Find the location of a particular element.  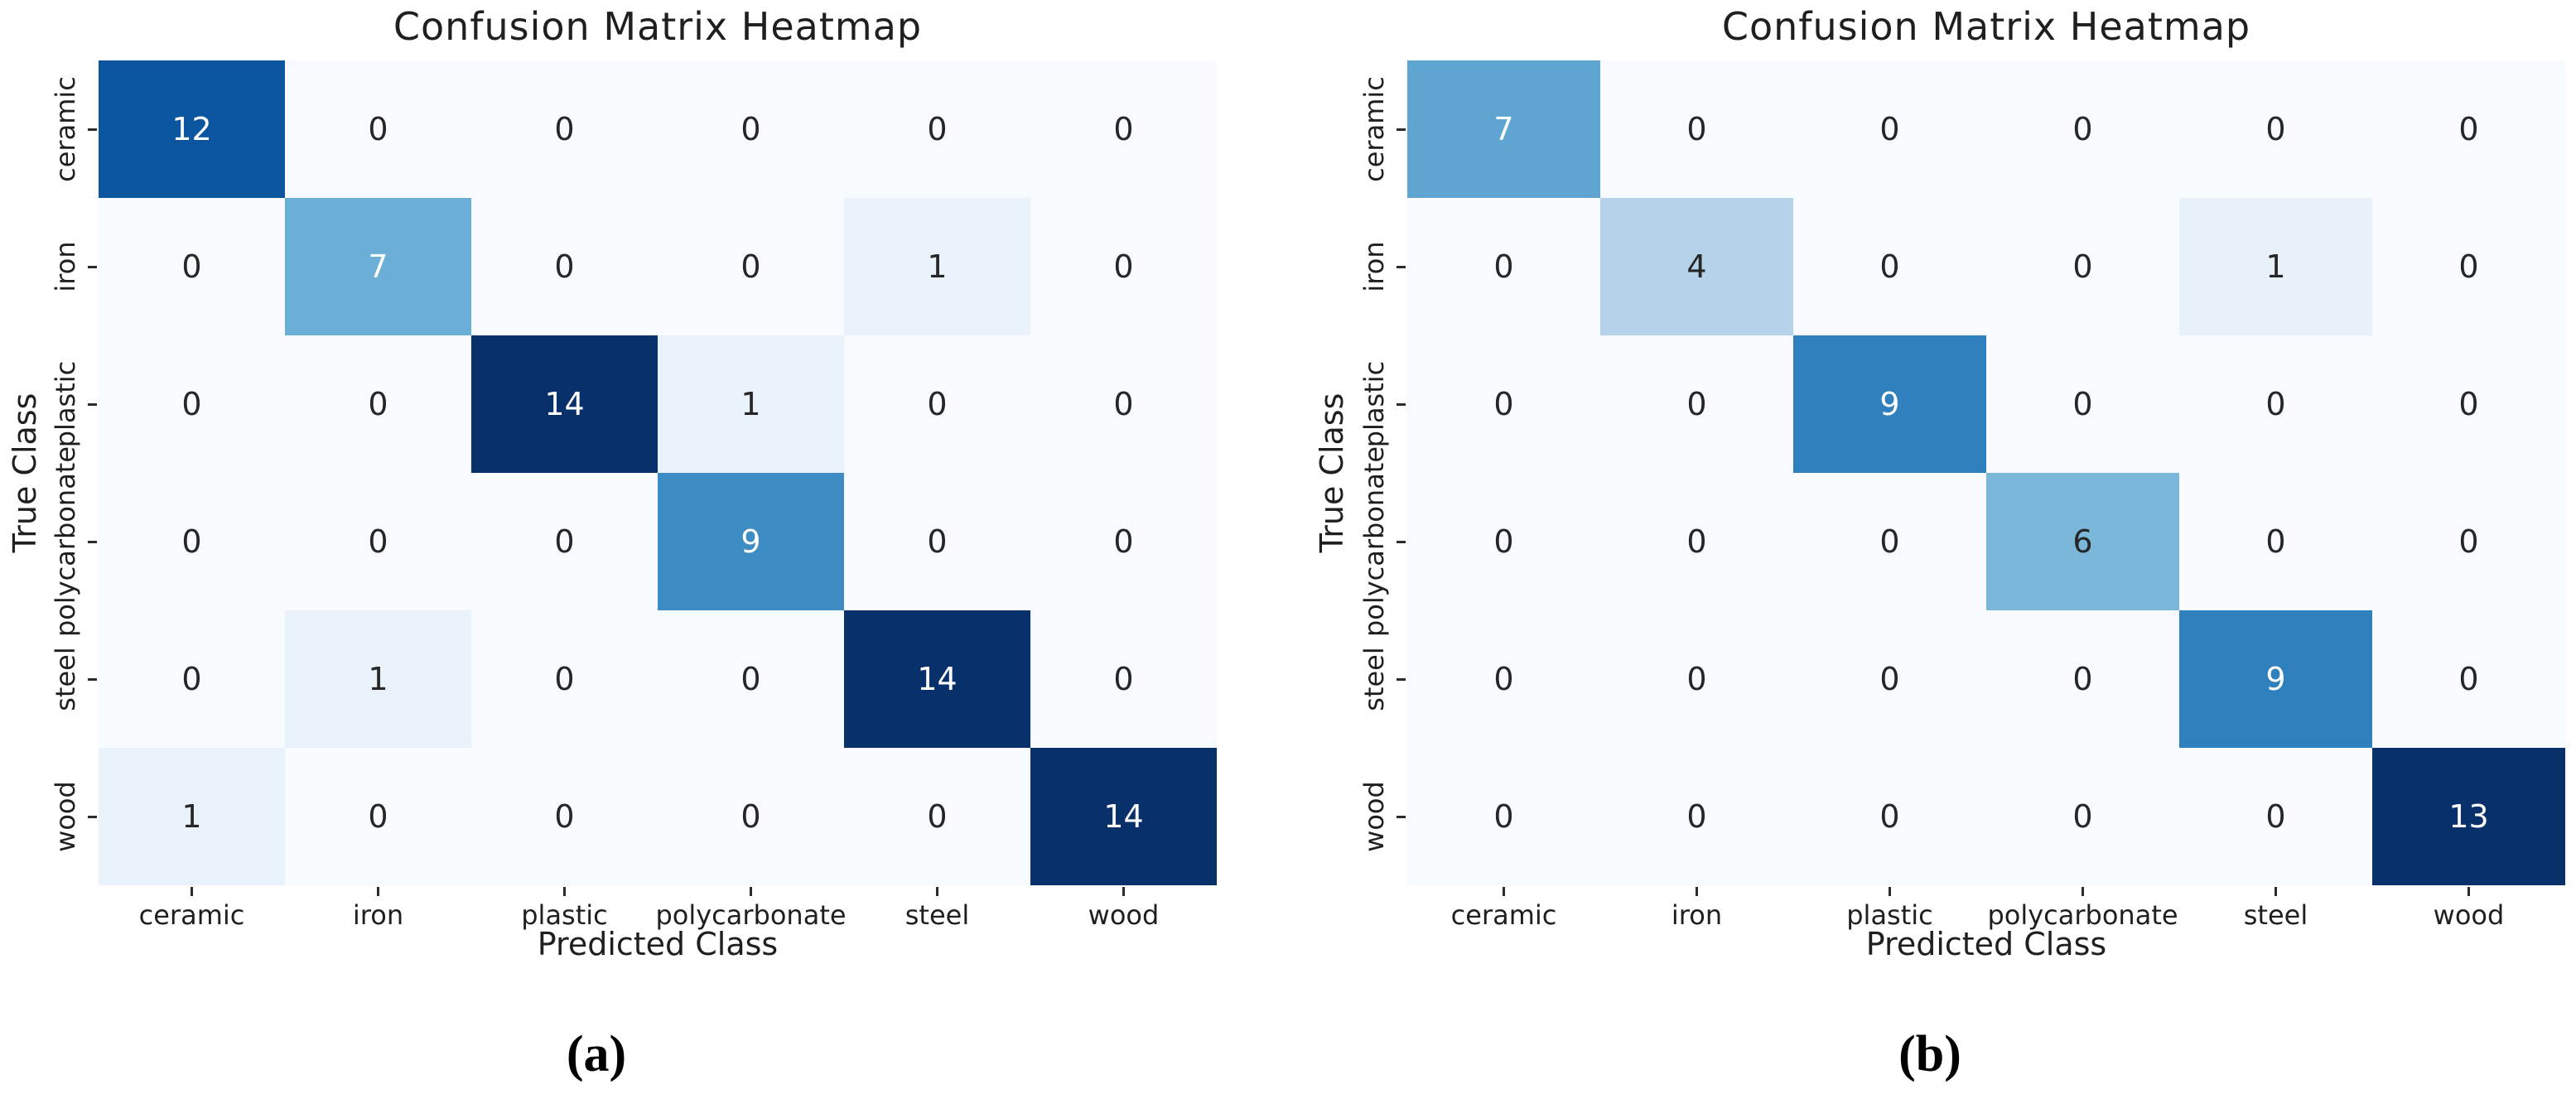

panel-a-ylabel: True Class is located at coordinates (25, 473).